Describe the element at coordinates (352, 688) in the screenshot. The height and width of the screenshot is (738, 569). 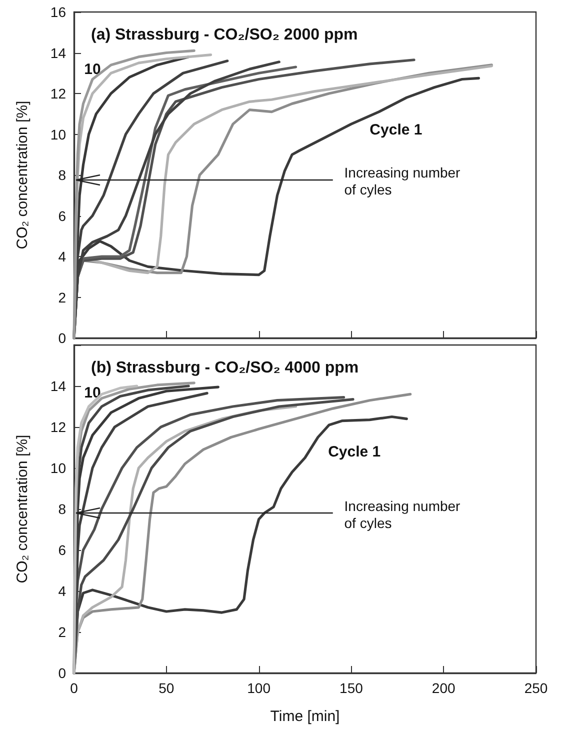
I see `x-tick-label: 150` at that location.